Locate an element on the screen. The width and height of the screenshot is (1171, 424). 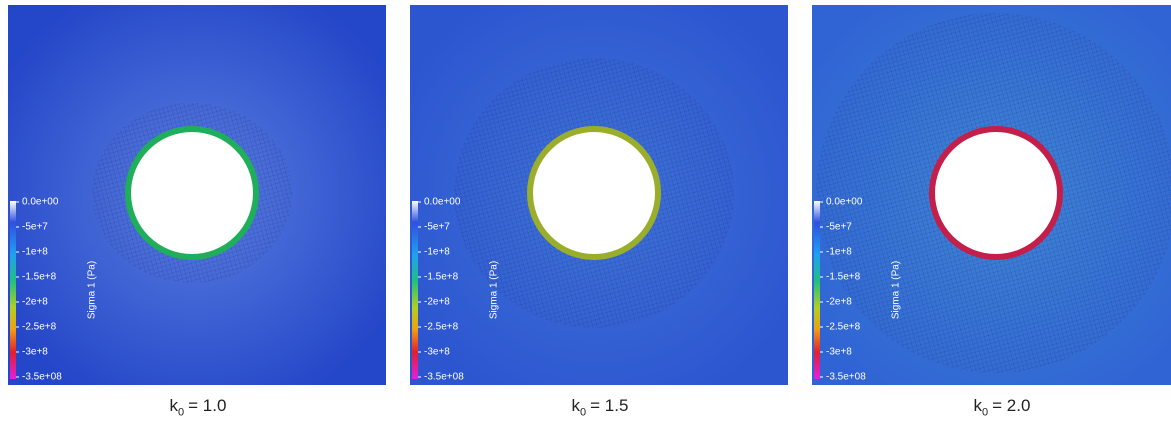
caption: k0 = 2.0 is located at coordinates (991, 407).